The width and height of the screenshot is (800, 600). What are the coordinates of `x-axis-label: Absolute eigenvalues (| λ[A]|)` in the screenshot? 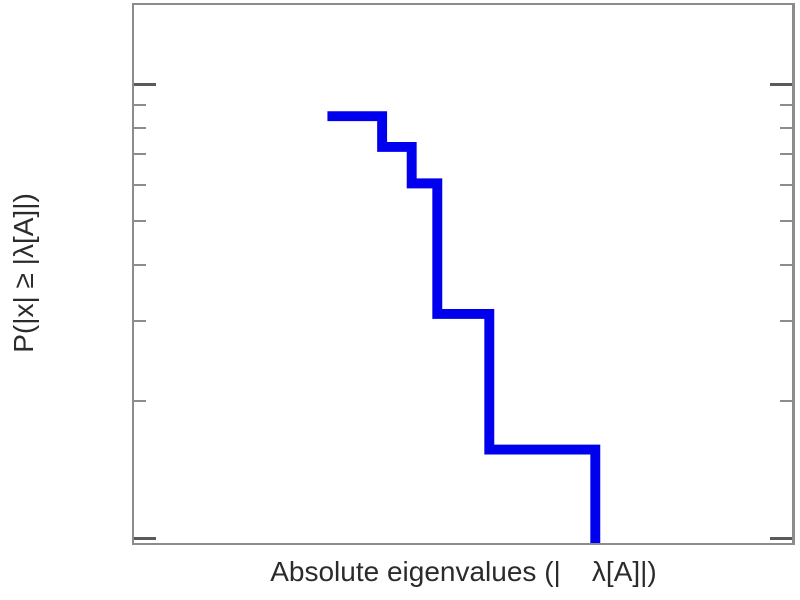 It's located at (463, 571).